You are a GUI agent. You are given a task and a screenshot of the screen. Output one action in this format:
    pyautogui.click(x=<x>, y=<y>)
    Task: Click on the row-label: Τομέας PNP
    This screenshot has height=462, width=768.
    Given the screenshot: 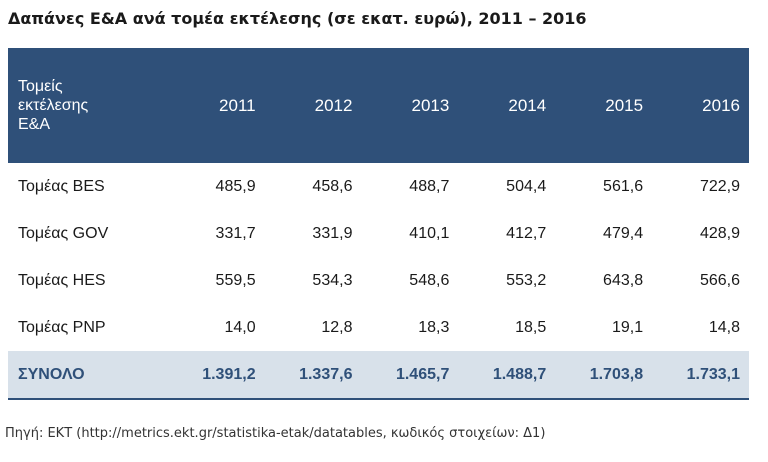 What is the action you would take?
    pyautogui.click(x=62, y=327)
    